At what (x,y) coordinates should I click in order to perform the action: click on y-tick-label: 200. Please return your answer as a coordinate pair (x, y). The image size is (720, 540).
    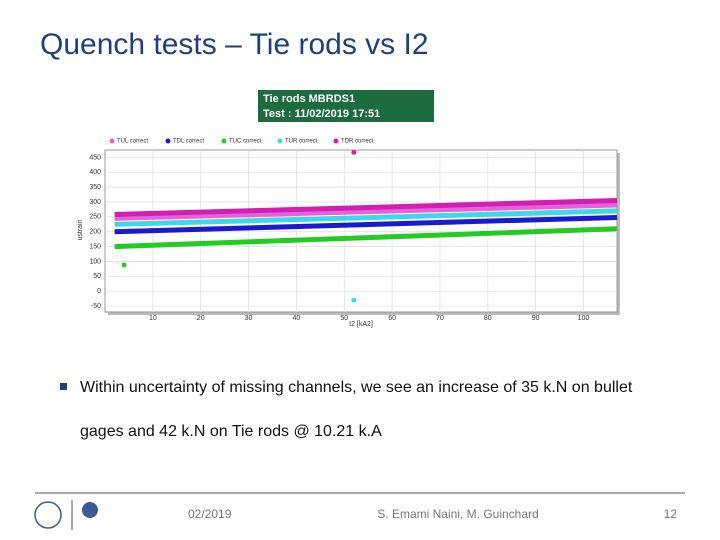
    Looking at the image, I should click on (95, 232).